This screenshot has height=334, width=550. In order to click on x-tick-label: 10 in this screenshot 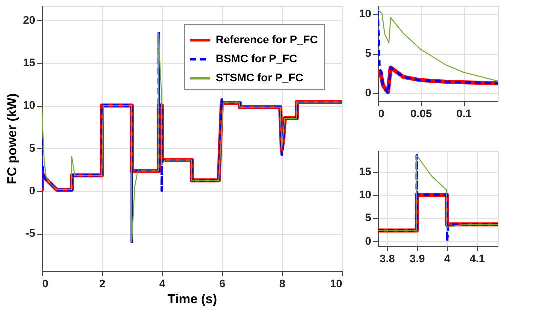, I will do `click(336, 284)`.